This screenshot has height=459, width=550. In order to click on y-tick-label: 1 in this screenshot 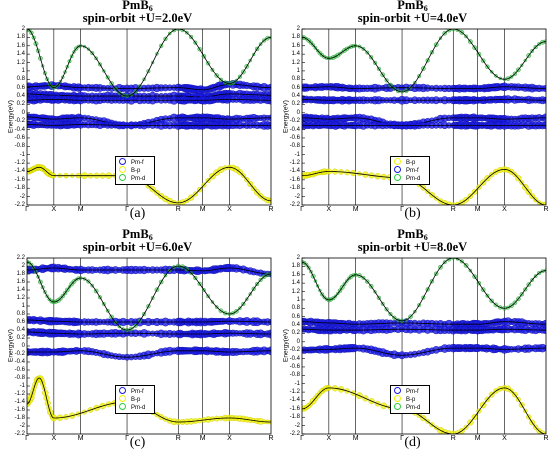, I will do `click(298, 70)`.